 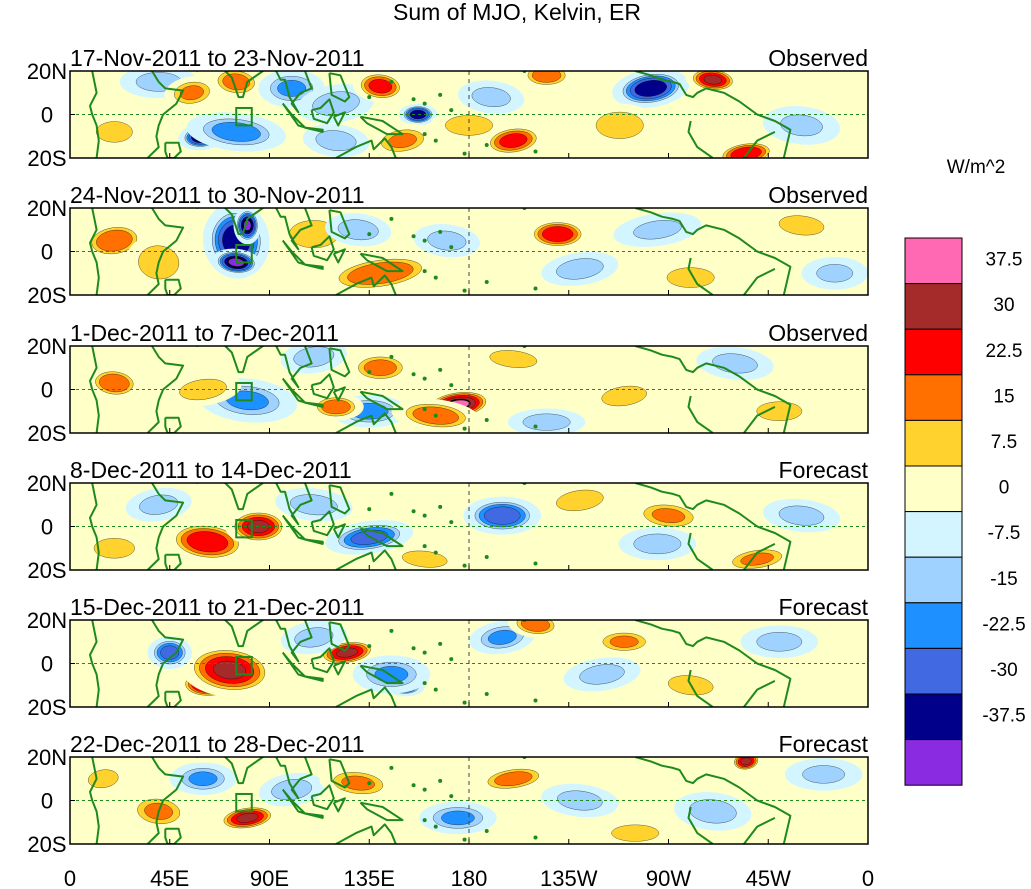 What do you see at coordinates (47, 208) in the screenshot?
I see `y-tick-label: 20N` at bounding box center [47, 208].